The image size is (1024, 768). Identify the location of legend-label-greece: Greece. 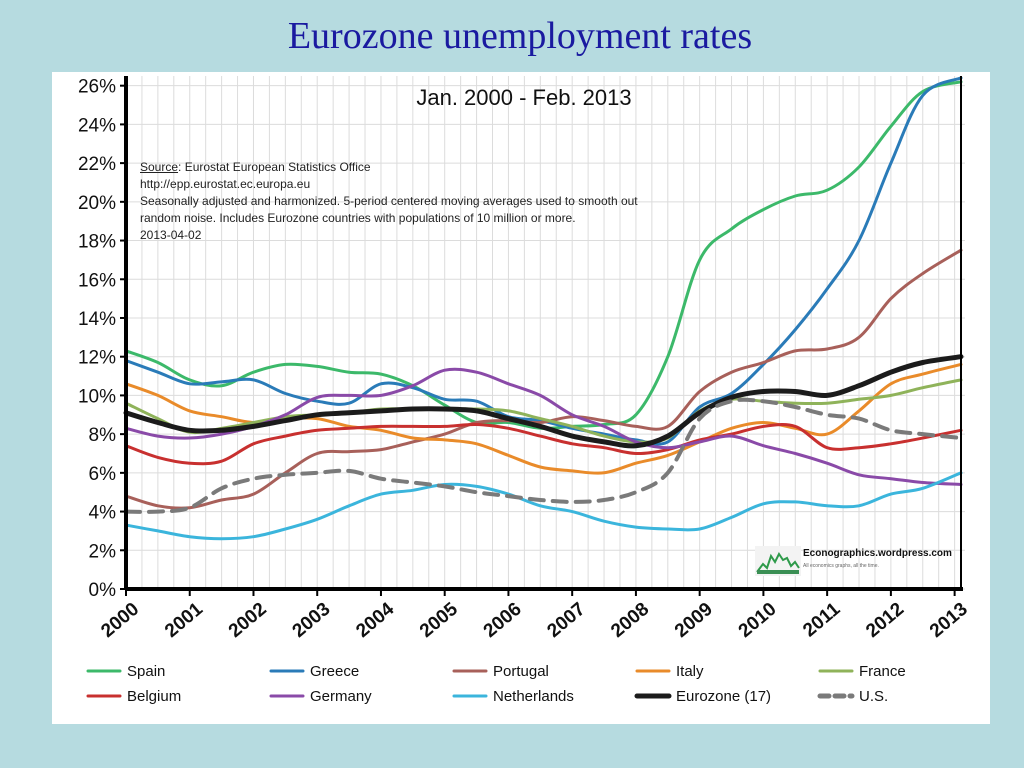
(334, 671).